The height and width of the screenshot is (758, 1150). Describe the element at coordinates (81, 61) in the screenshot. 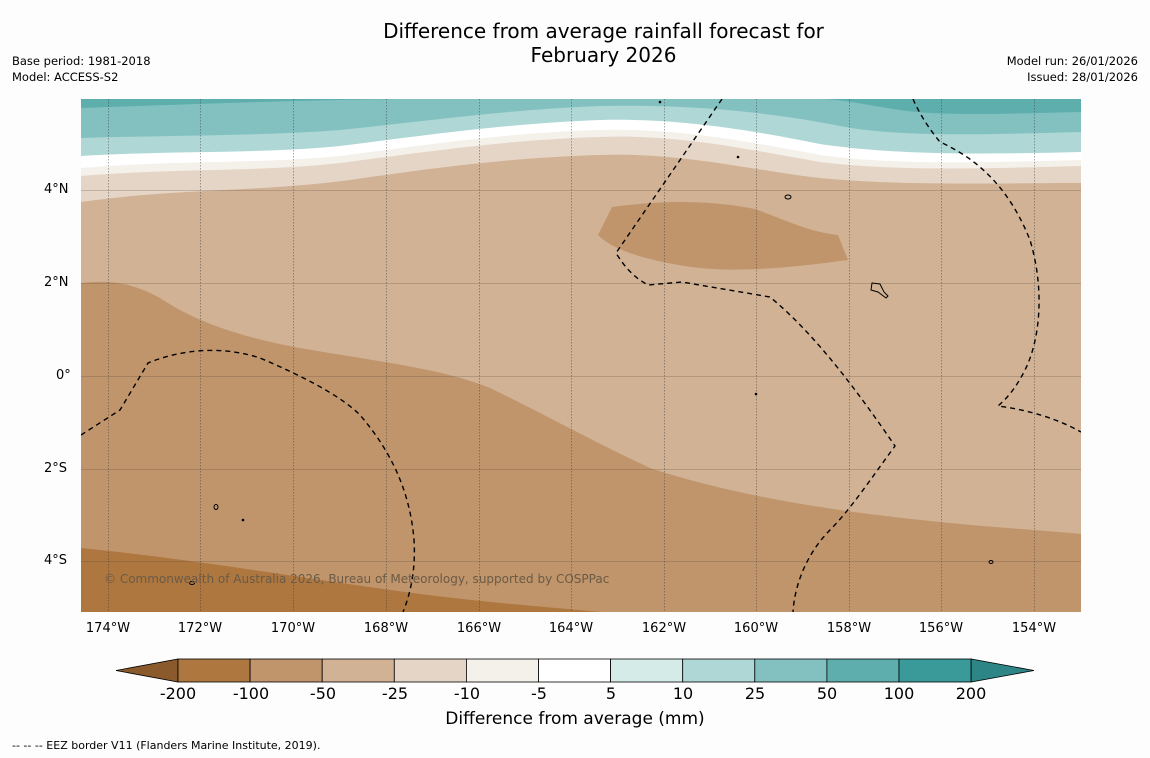

I see `base-period-text: Base period: 1981-2018` at that location.